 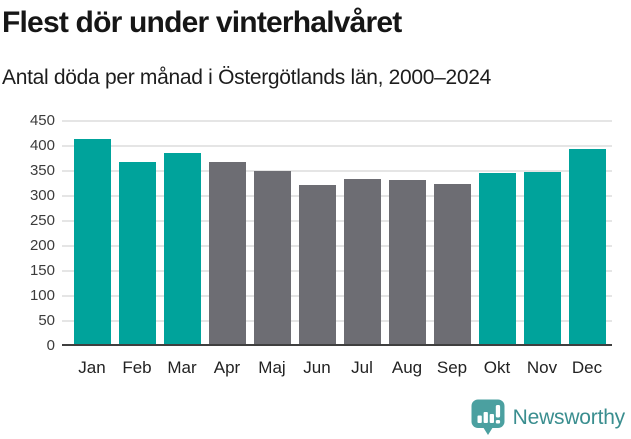 What do you see at coordinates (569, 417) in the screenshot?
I see `newsworthy-wordmark: Newsworthy` at bounding box center [569, 417].